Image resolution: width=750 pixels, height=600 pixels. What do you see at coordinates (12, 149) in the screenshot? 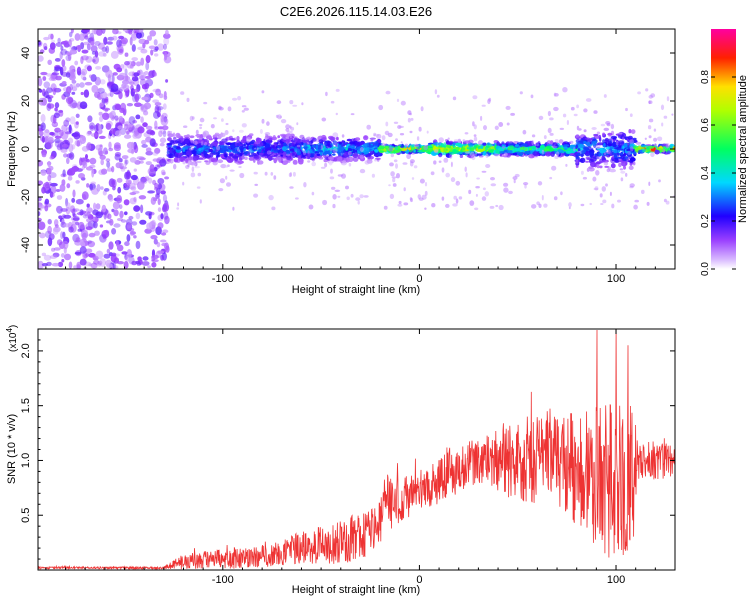
I see `spectrogram-y-label: Frequency (Hz)` at bounding box center [12, 149].